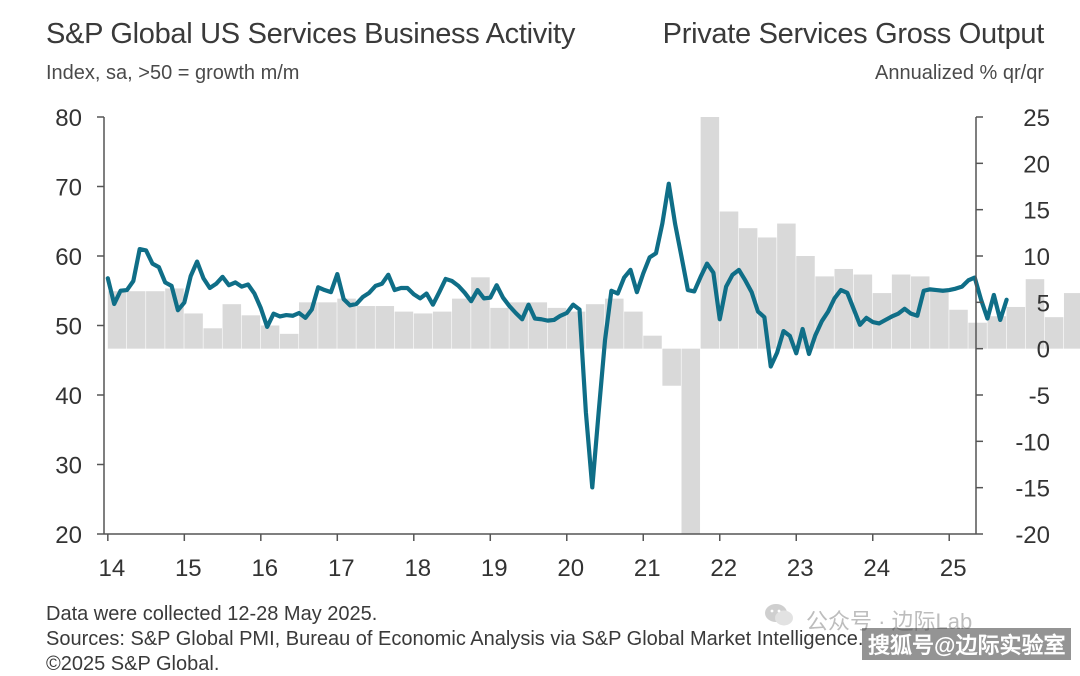 The image size is (1080, 676). What do you see at coordinates (1032, 442) in the screenshot?
I see `right-tick-label: -10` at bounding box center [1032, 442].